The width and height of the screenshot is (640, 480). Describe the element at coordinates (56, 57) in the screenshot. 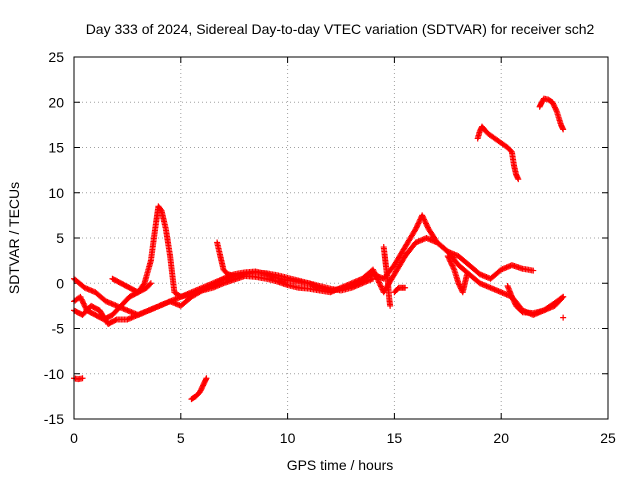

I see `y-tick-label: 25` at that location.